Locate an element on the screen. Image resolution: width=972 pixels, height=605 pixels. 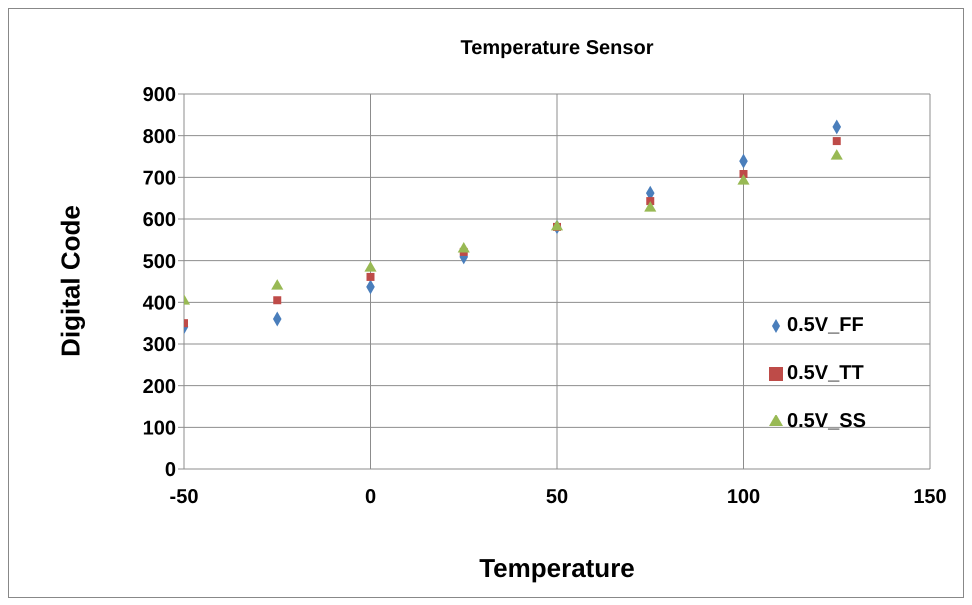
y-tick-label: 300 is located at coordinates (159, 345).